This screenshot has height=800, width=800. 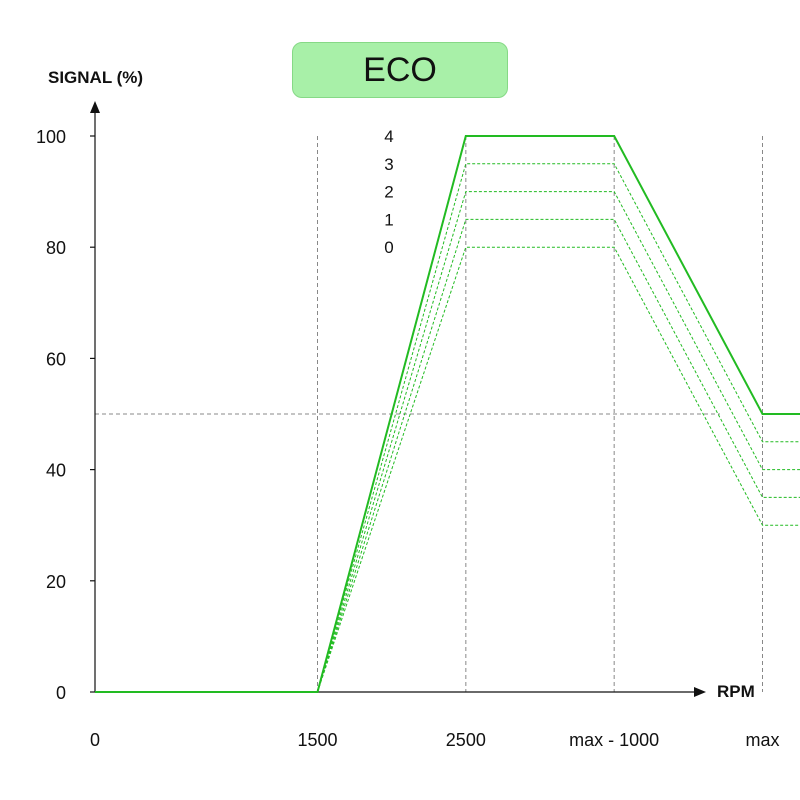 What do you see at coordinates (56, 471) in the screenshot?
I see `y-tick-label: 40` at bounding box center [56, 471].